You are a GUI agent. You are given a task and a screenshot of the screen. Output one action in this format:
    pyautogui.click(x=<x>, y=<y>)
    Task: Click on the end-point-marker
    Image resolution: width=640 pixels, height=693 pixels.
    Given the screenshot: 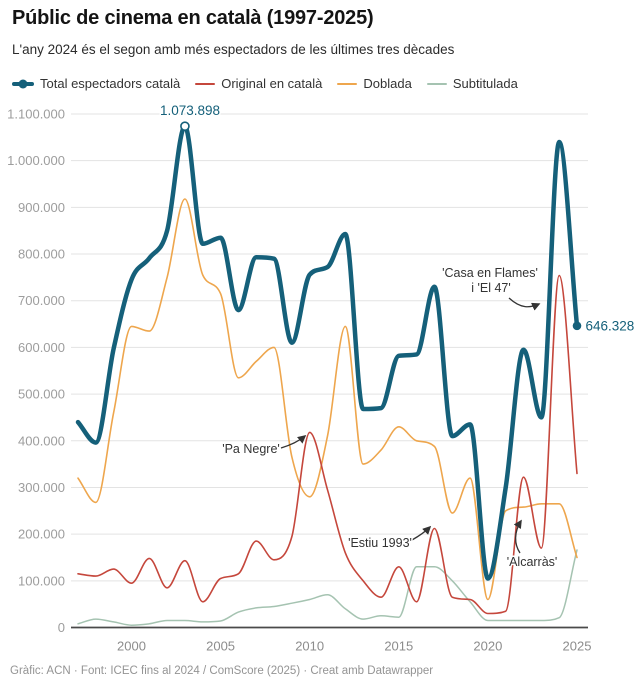 What is the action you would take?
    pyautogui.click(x=577, y=326)
    